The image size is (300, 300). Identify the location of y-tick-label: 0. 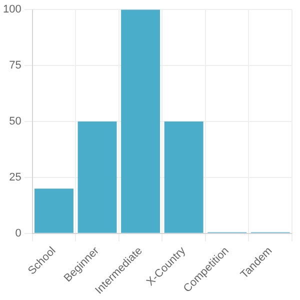
(18, 233).